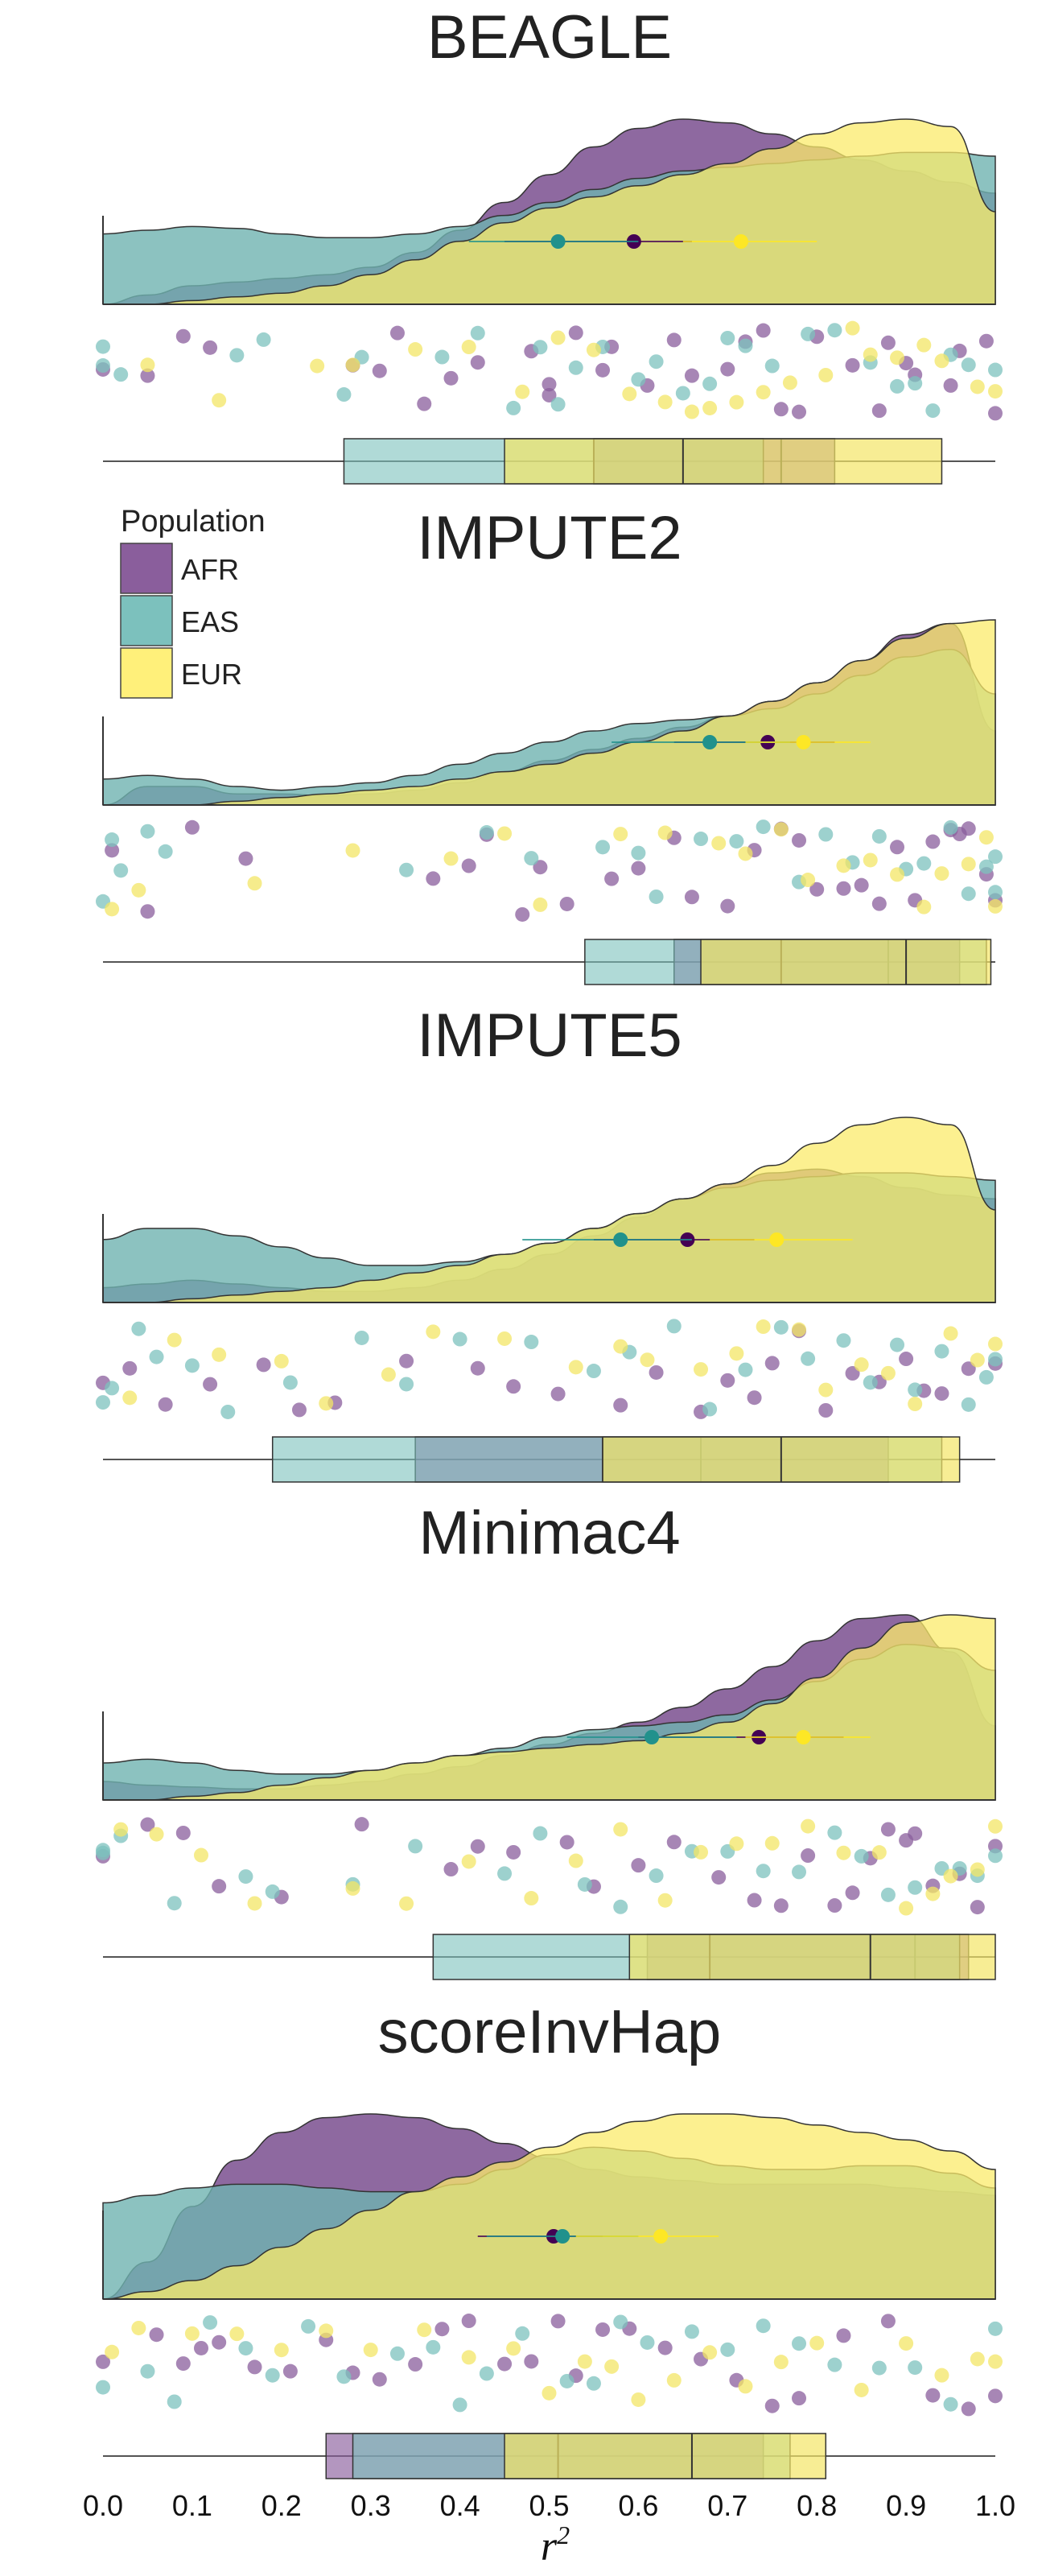 Image resolution: width=1046 pixels, height=2576 pixels. Describe the element at coordinates (812, 1957) in the screenshot. I see `box-minimac4-eur` at that location.